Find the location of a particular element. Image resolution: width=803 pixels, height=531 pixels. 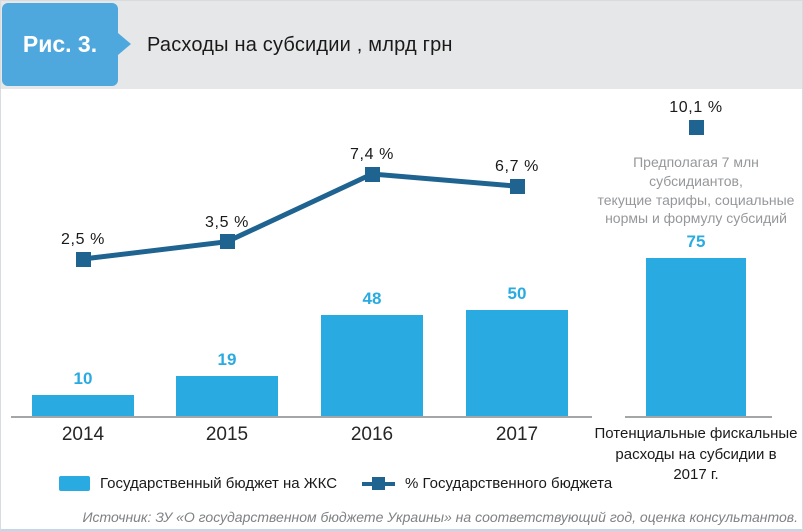

x-axis-main is located at coordinates (301, 417).